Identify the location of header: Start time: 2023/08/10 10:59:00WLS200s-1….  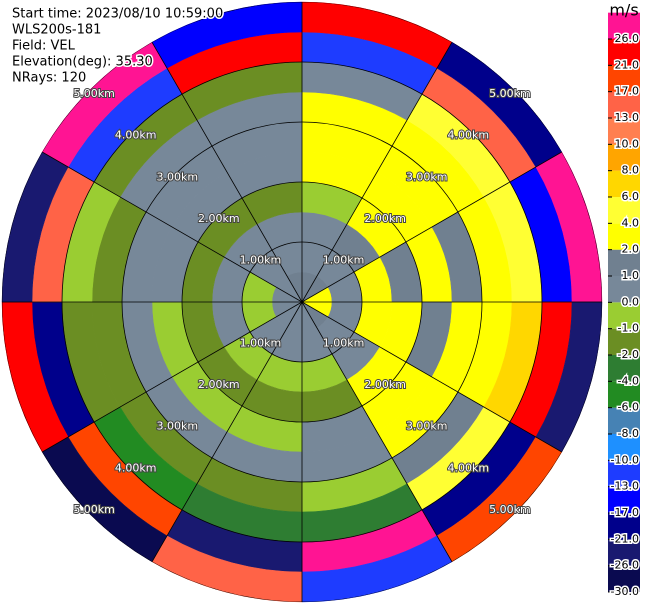
(118, 46).